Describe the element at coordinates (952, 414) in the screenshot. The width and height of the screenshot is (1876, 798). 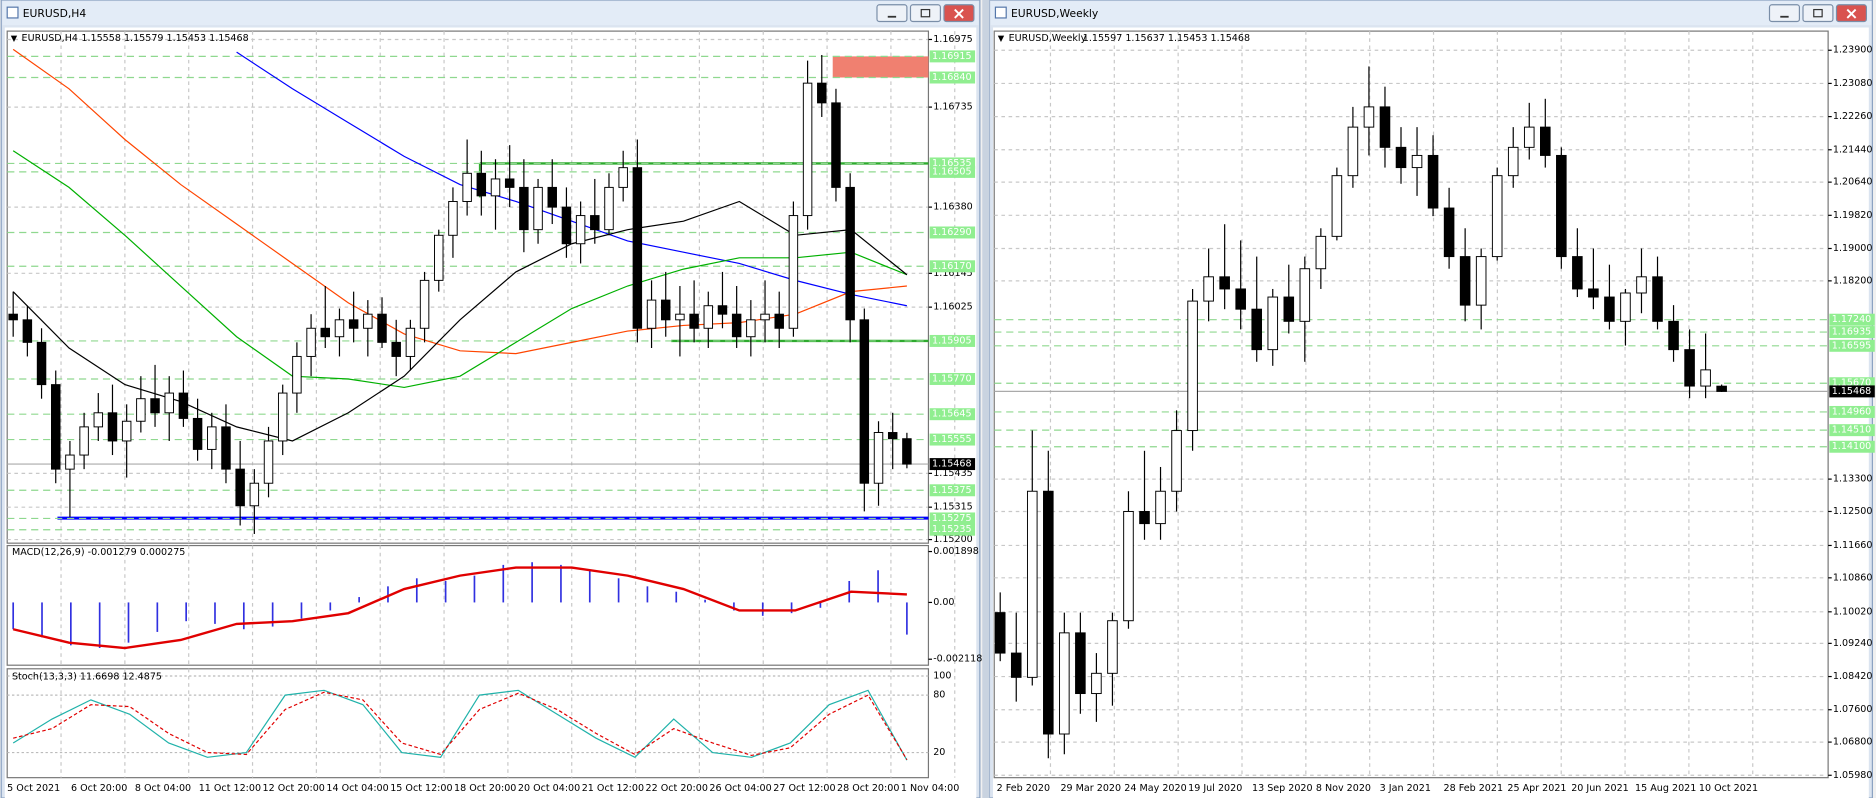
I see `level-label: 1.15645` at that location.